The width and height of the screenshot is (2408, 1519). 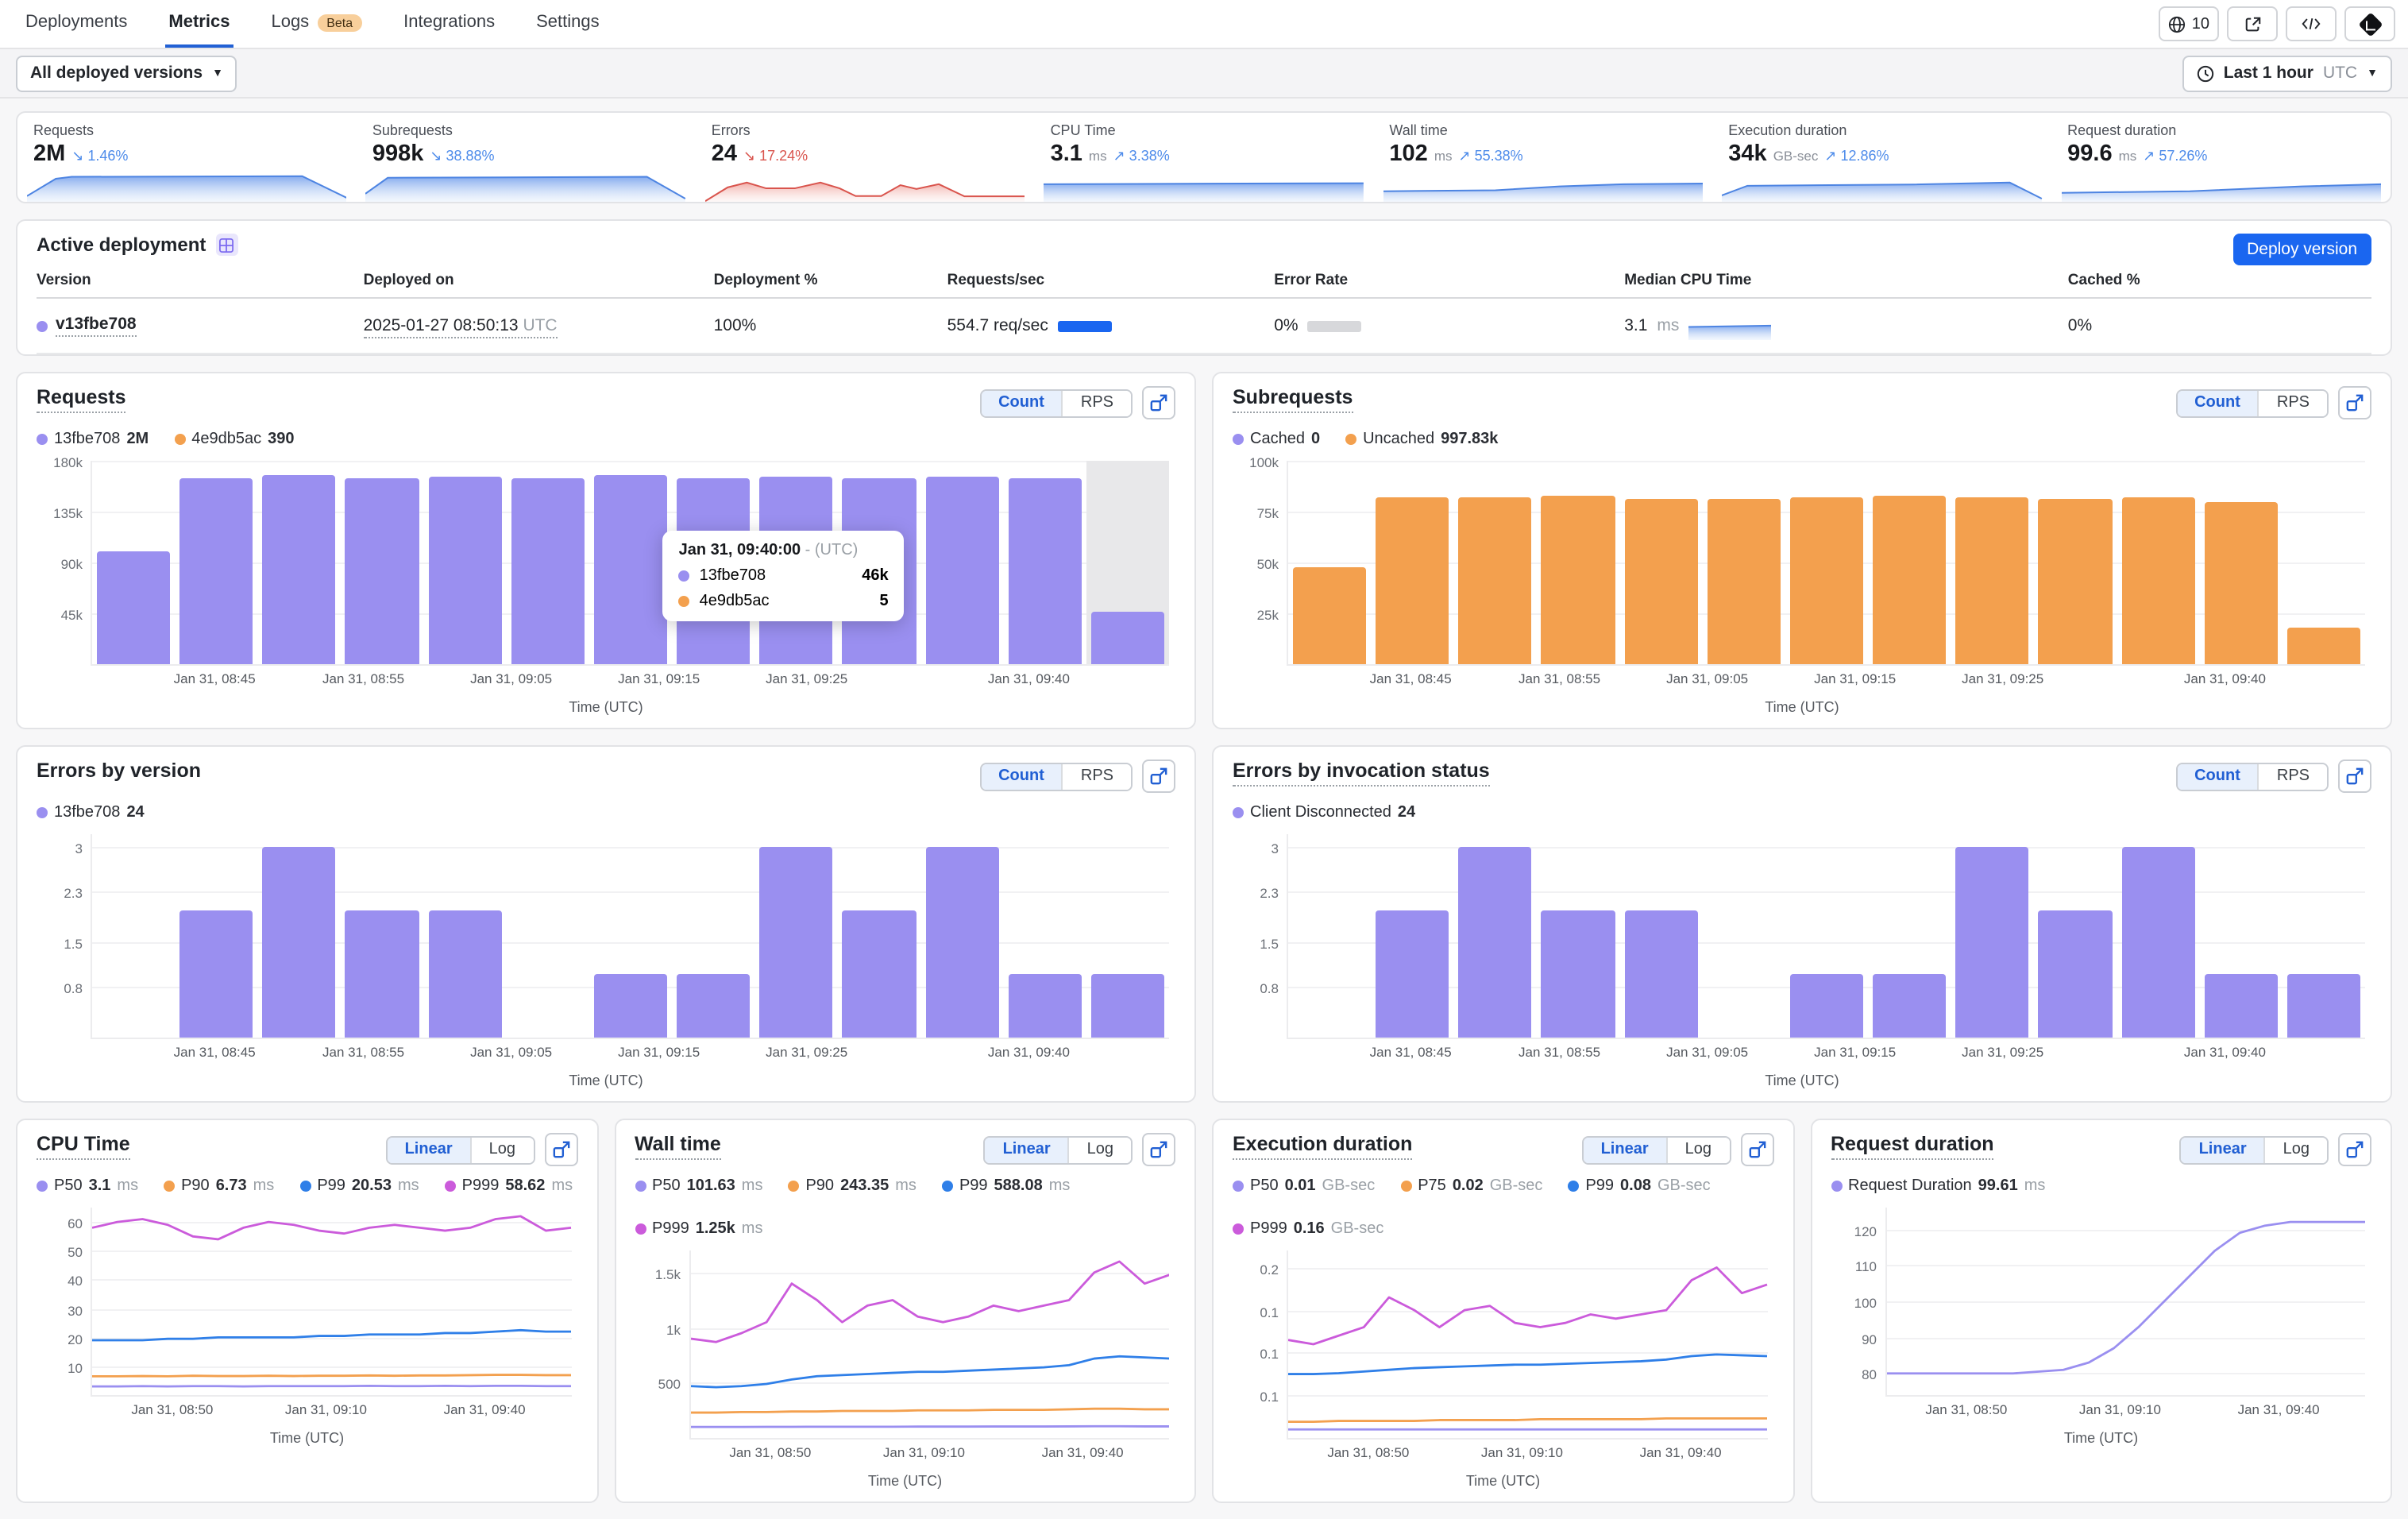 What do you see at coordinates (135, 812) in the screenshot?
I see `legend-value: 24` at bounding box center [135, 812].